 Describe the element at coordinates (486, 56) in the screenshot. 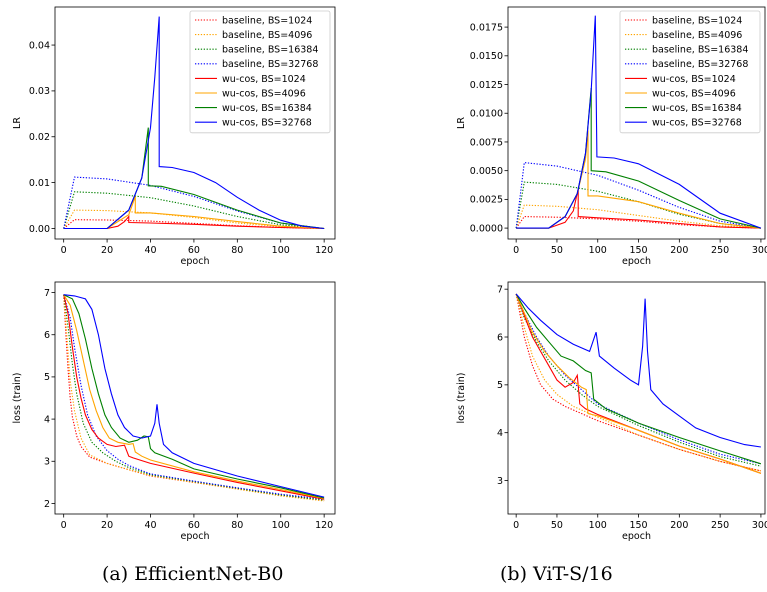

I see `y-tick-label: 0.0150` at that location.